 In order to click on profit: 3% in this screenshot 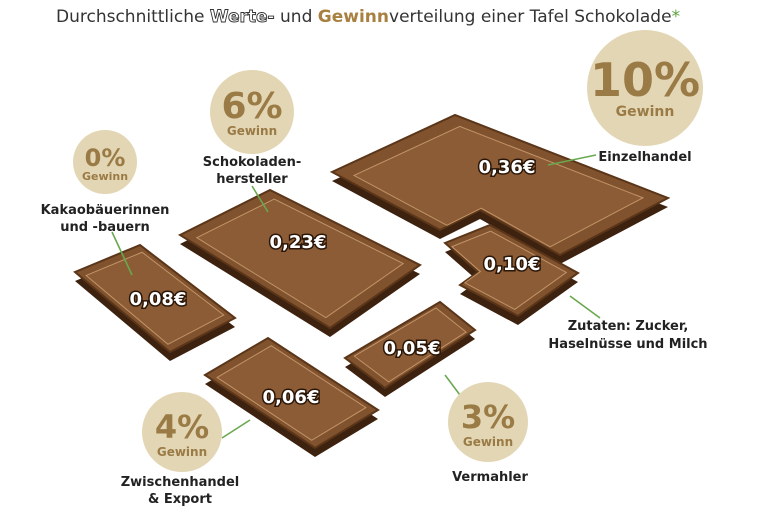, I will do `click(488, 417)`.